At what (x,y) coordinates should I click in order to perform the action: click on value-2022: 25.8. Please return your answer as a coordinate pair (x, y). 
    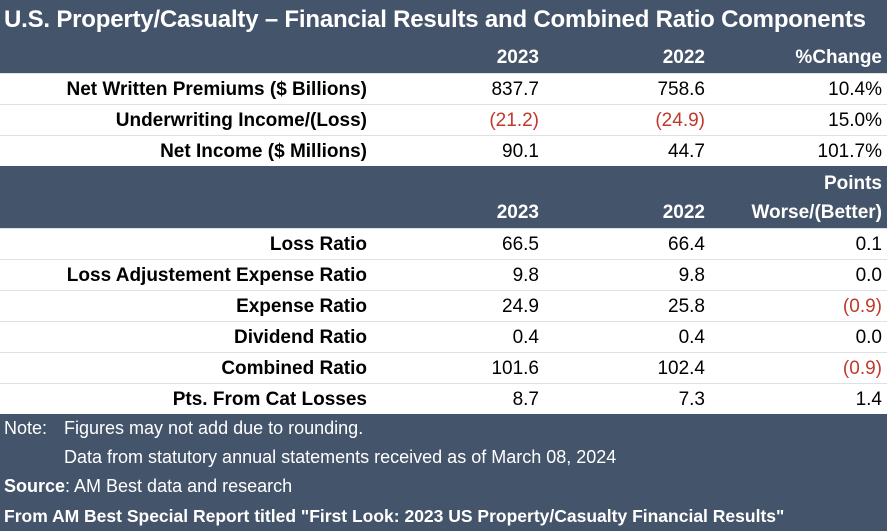
    Looking at the image, I should click on (686, 306).